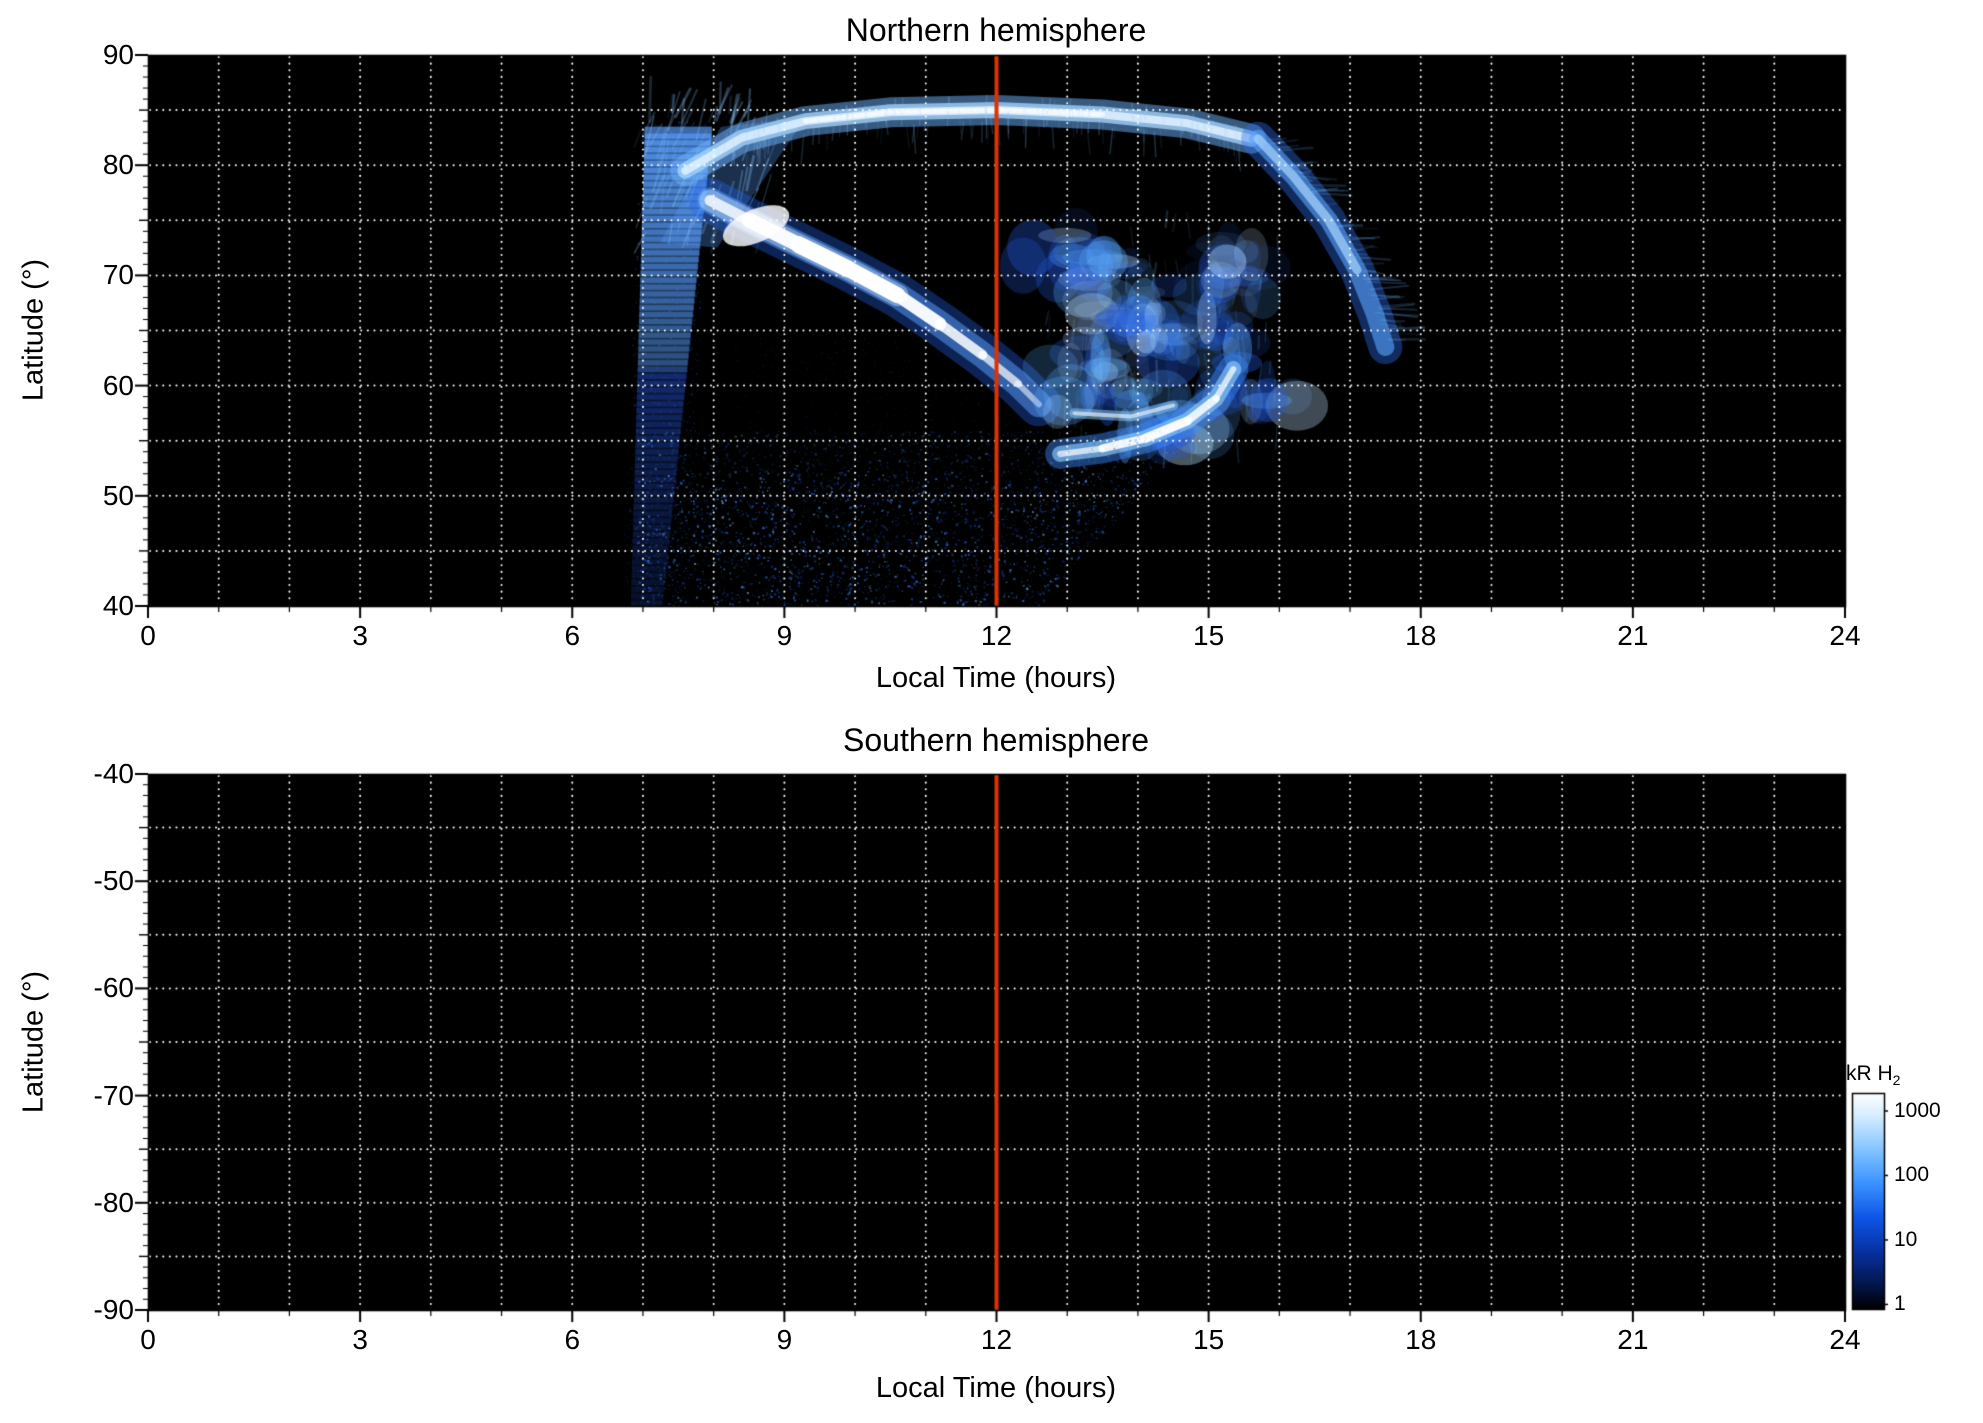 The height and width of the screenshot is (1423, 1983). I want to click on colorbar-title-text: kR H, so click(1869, 1073).